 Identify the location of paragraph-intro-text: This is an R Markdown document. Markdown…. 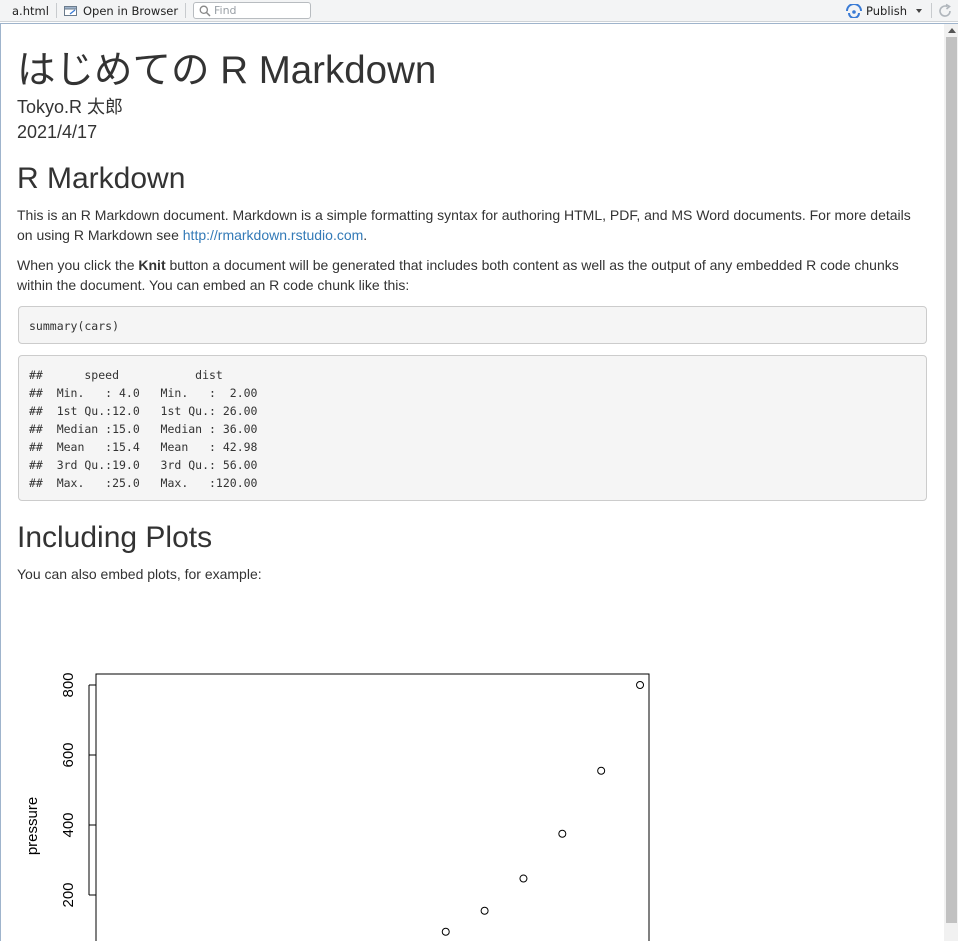
(464, 225).